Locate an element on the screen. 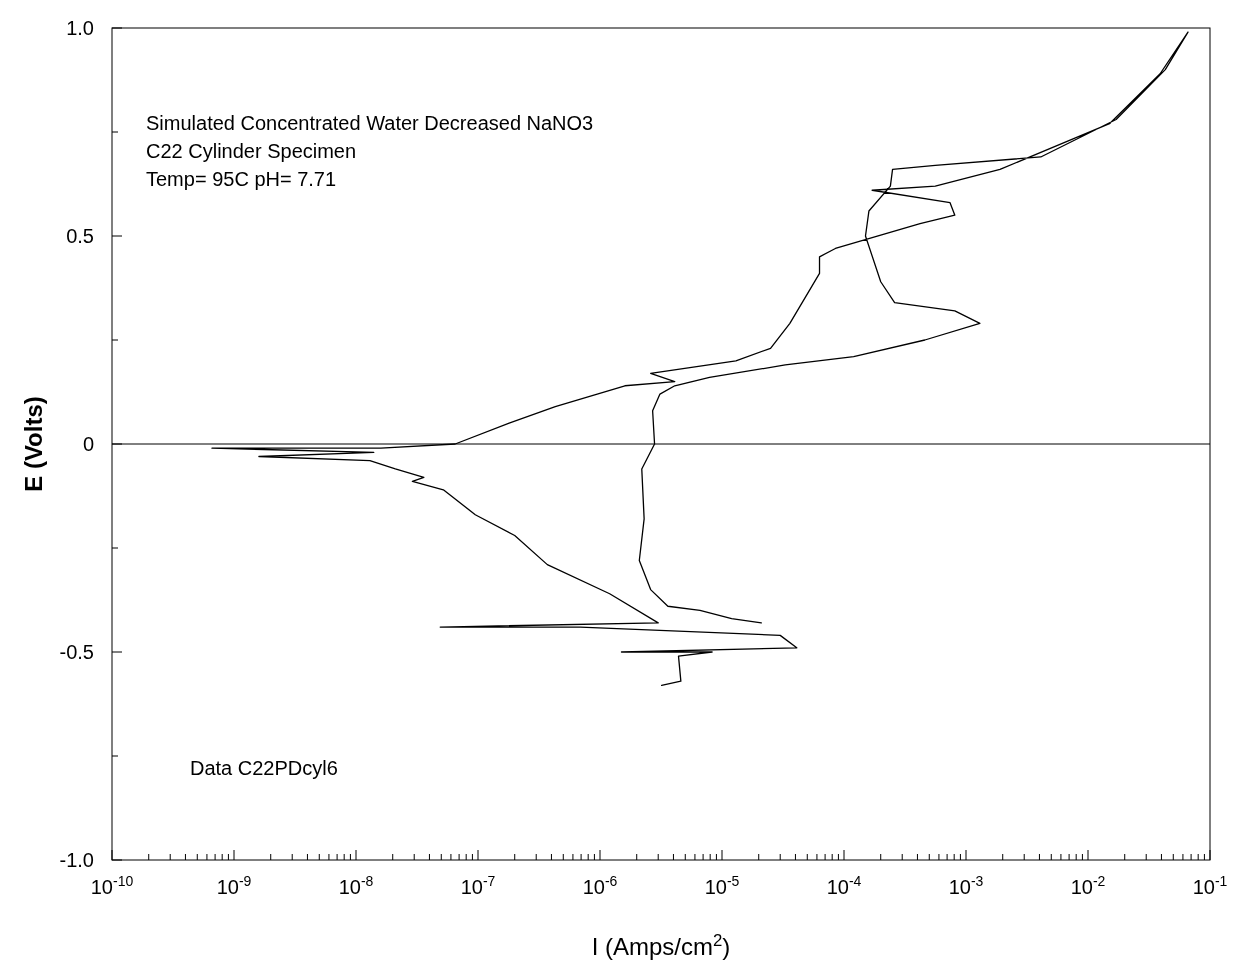 The width and height of the screenshot is (1241, 968). x-tick-label: 10$^{-8}$ is located at coordinates (356, 885).